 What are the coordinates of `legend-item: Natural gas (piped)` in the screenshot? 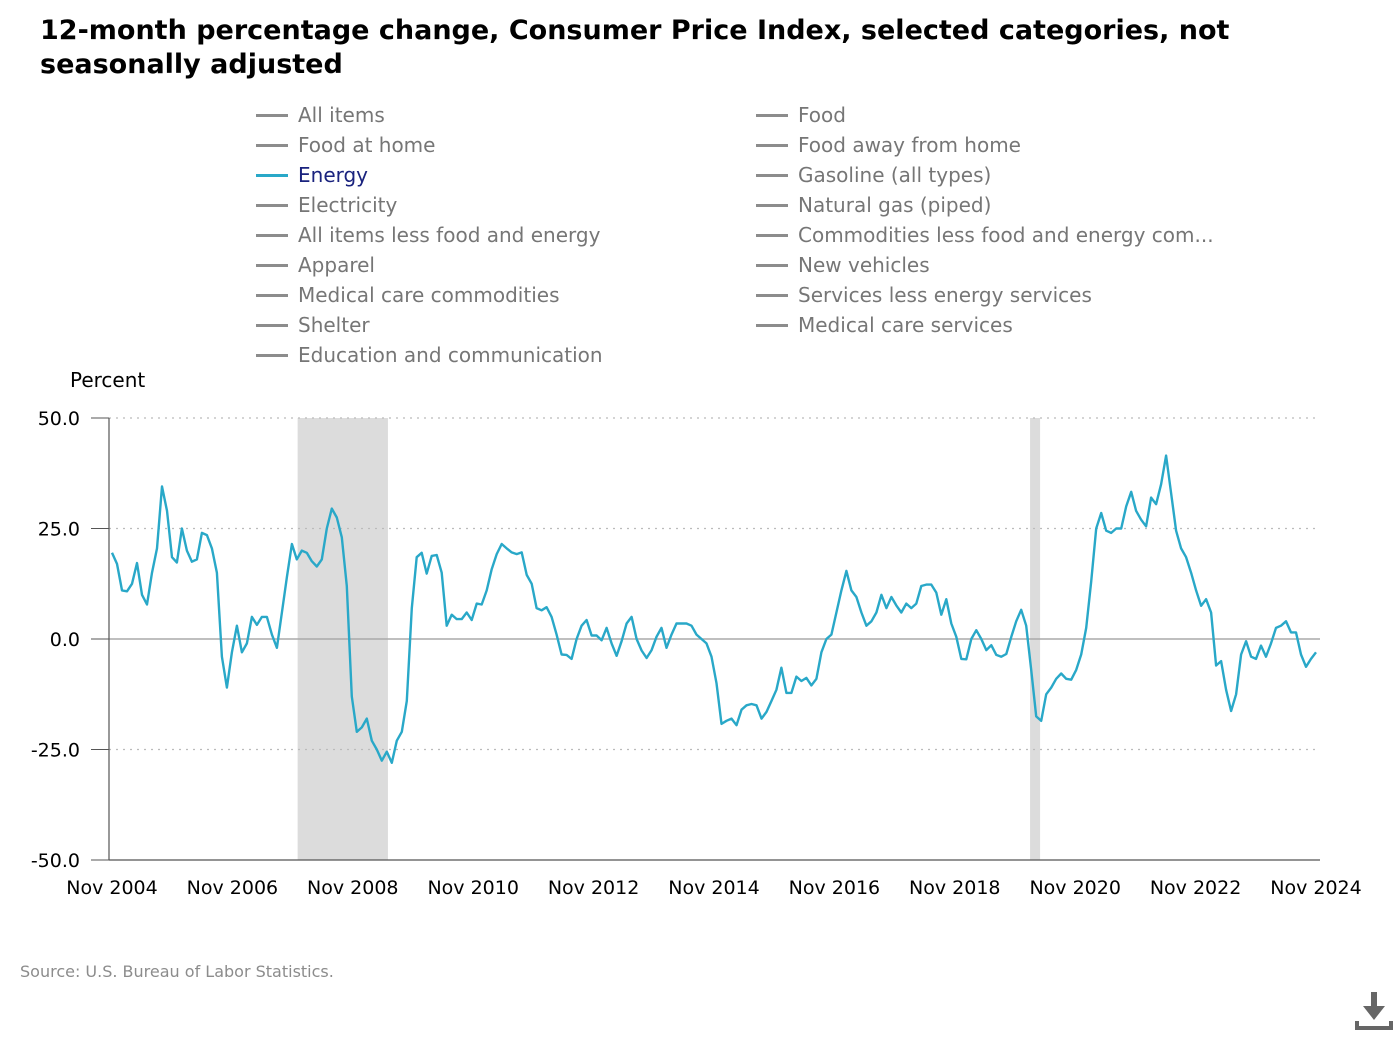 It's located at (873, 205).